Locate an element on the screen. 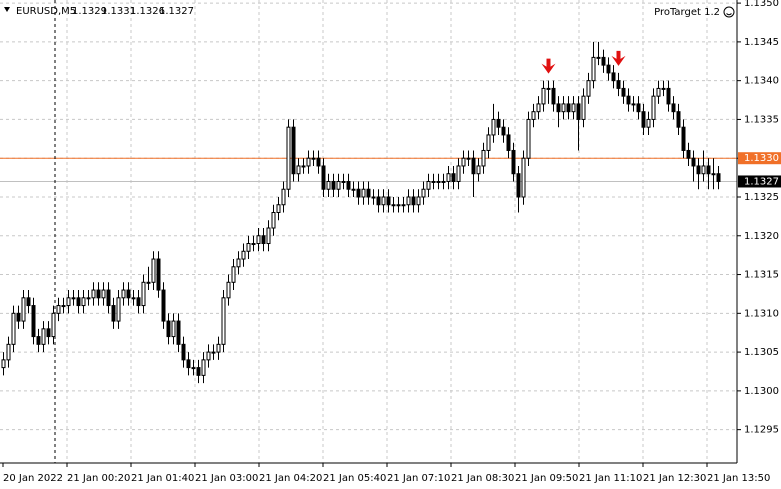 This screenshot has height=489, width=781. x-tick-label: 21 Jan 08:30 is located at coordinates (482, 478).